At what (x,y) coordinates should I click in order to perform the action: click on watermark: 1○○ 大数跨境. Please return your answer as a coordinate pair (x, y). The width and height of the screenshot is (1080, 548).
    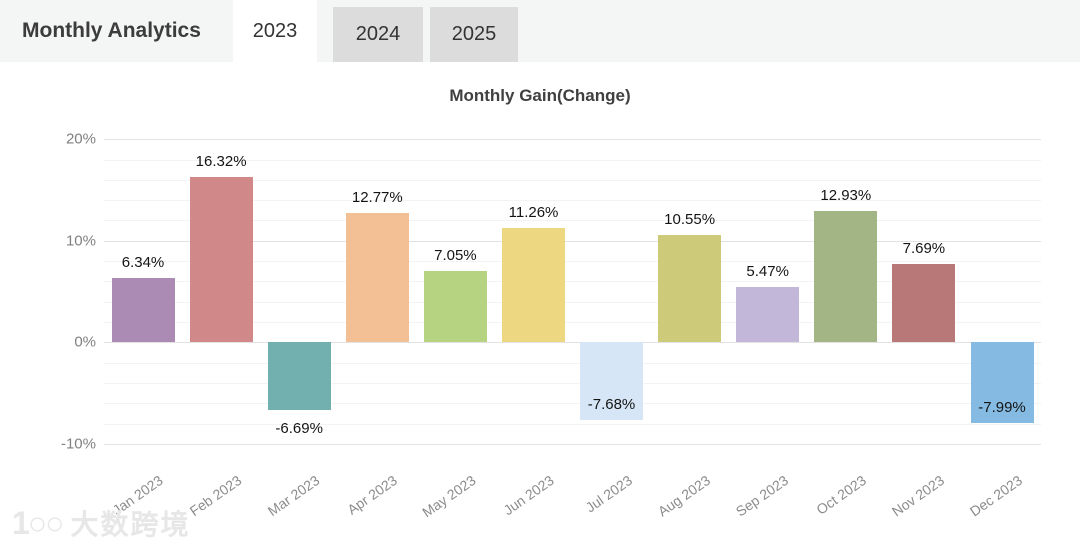
    Looking at the image, I should click on (101, 523).